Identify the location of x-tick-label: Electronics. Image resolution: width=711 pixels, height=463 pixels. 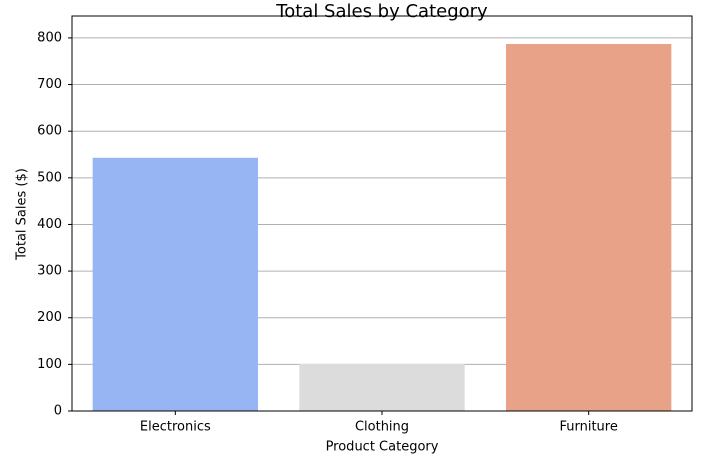
(175, 427).